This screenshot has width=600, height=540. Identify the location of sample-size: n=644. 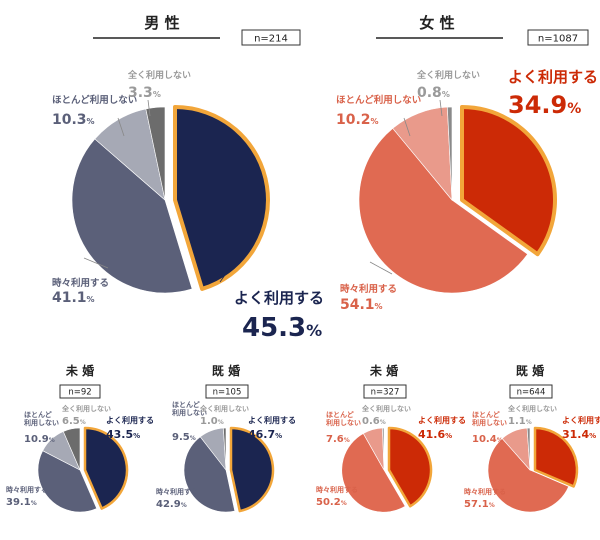
(531, 393).